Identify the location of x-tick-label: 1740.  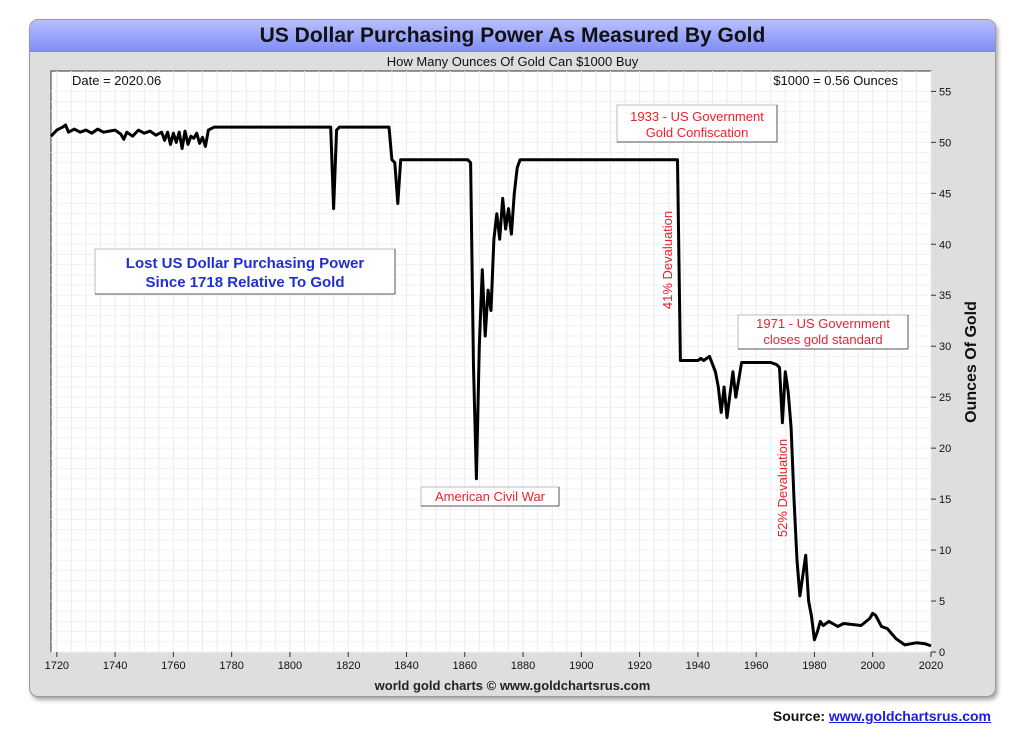
(115, 666).